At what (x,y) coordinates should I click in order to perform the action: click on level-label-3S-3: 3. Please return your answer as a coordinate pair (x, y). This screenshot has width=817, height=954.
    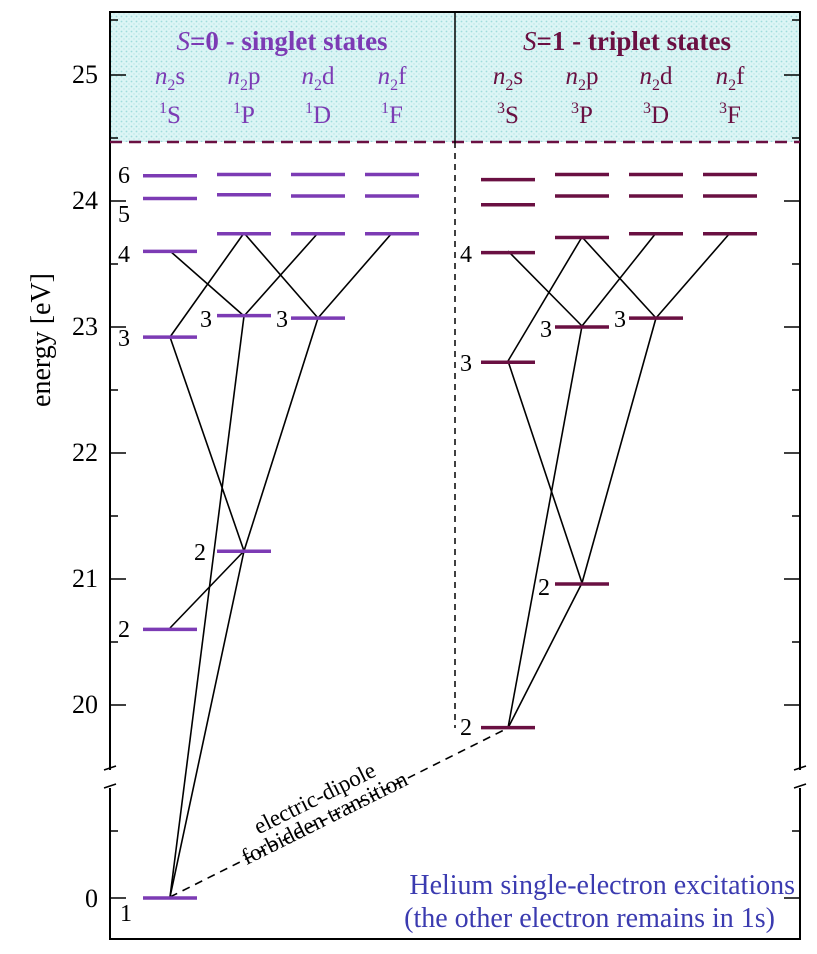
    Looking at the image, I should click on (466, 364).